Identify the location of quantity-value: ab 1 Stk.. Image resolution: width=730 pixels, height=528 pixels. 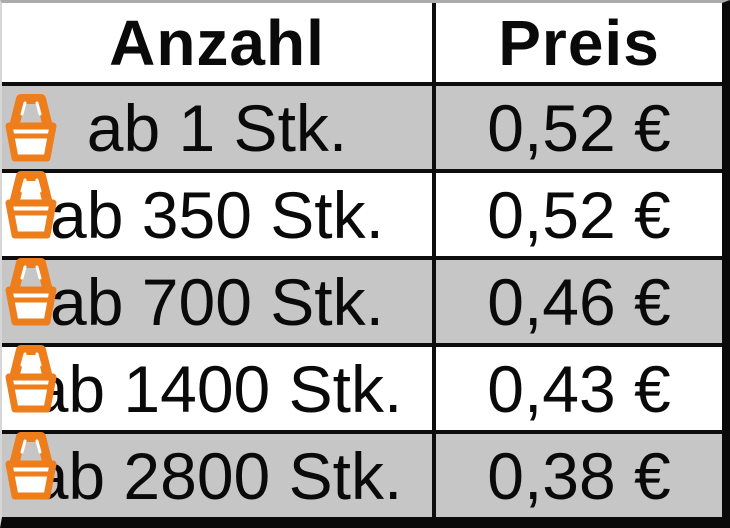
(217, 127).